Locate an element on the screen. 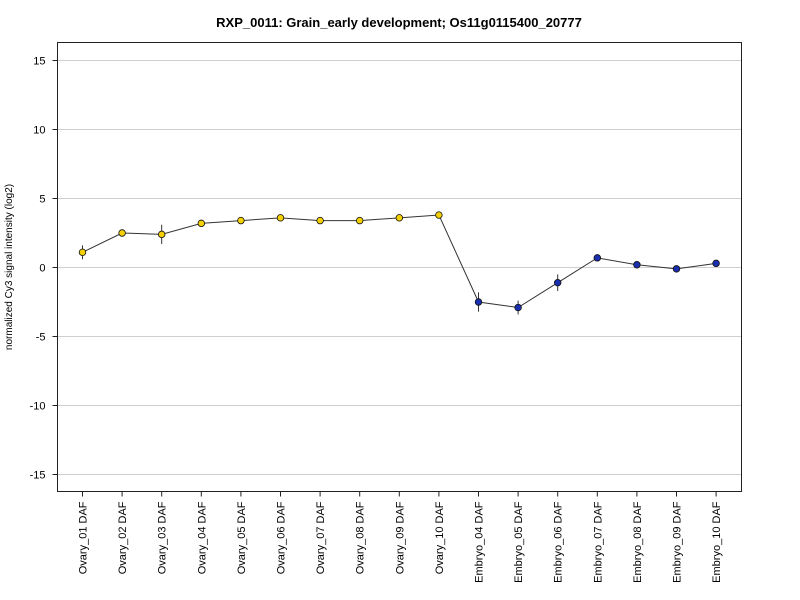  x-tick-label: Embryo_10 DAF is located at coordinates (717, 542).